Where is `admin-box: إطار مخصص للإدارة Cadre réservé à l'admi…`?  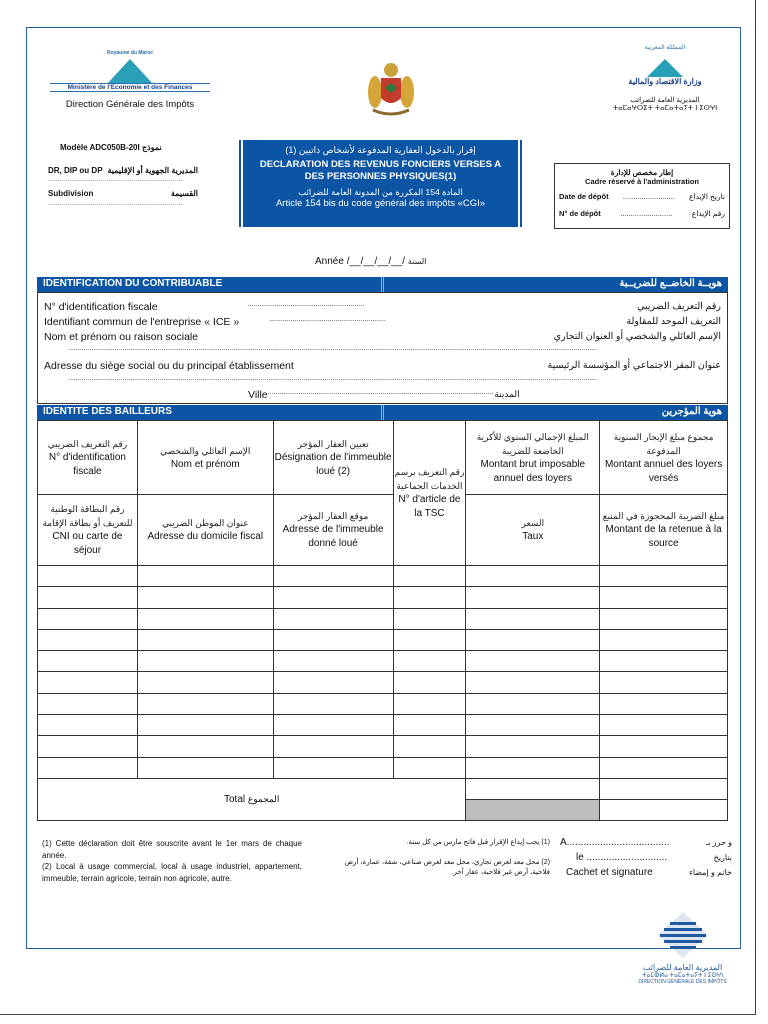 admin-box: إطار مخصص للإدارة Cadre réservé à l'admi… is located at coordinates (642, 196).